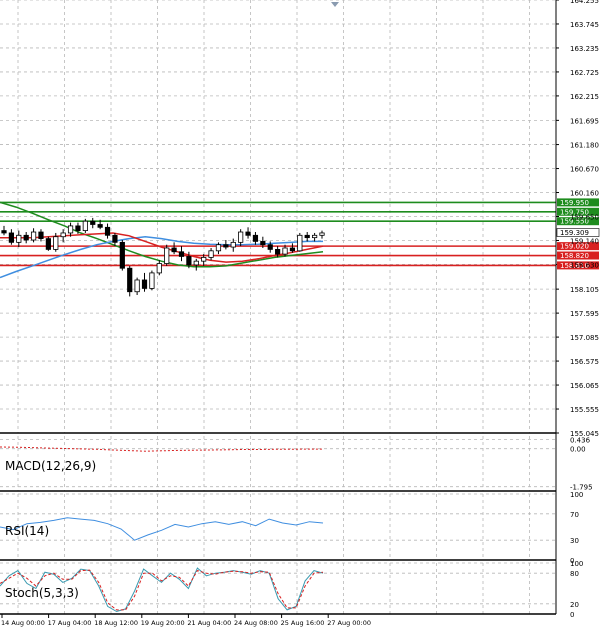 This screenshot has height=635, width=600. I want to click on x-tick-label: 25 Aug 16:00, so click(303, 623).